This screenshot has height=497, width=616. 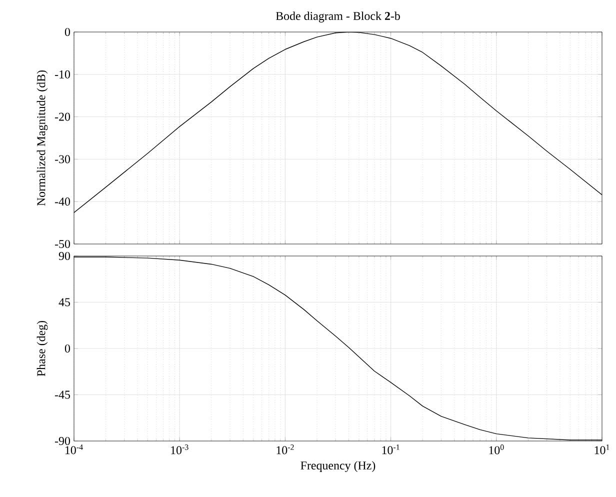 I want to click on x-tick-label: 10$^{-3}$, so click(x=179, y=449).